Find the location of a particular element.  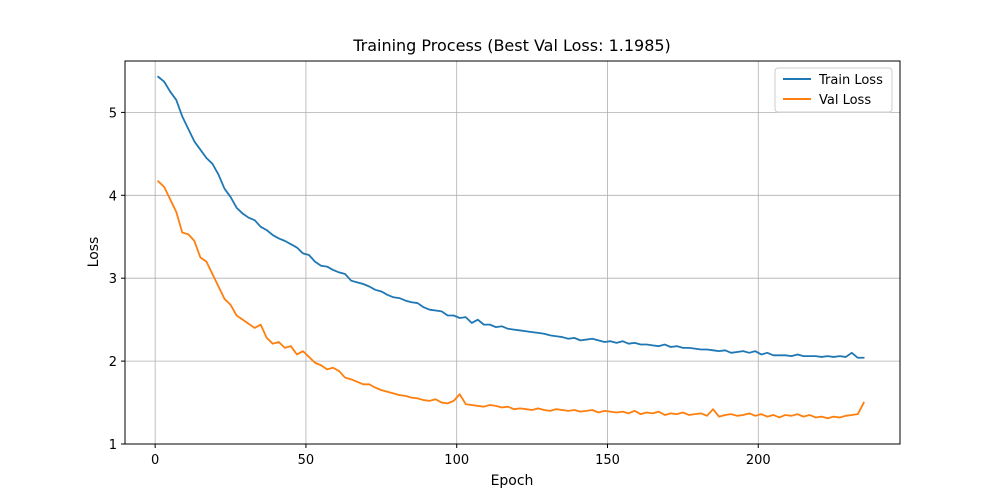

y-axis-label: Loss is located at coordinates (94, 252).